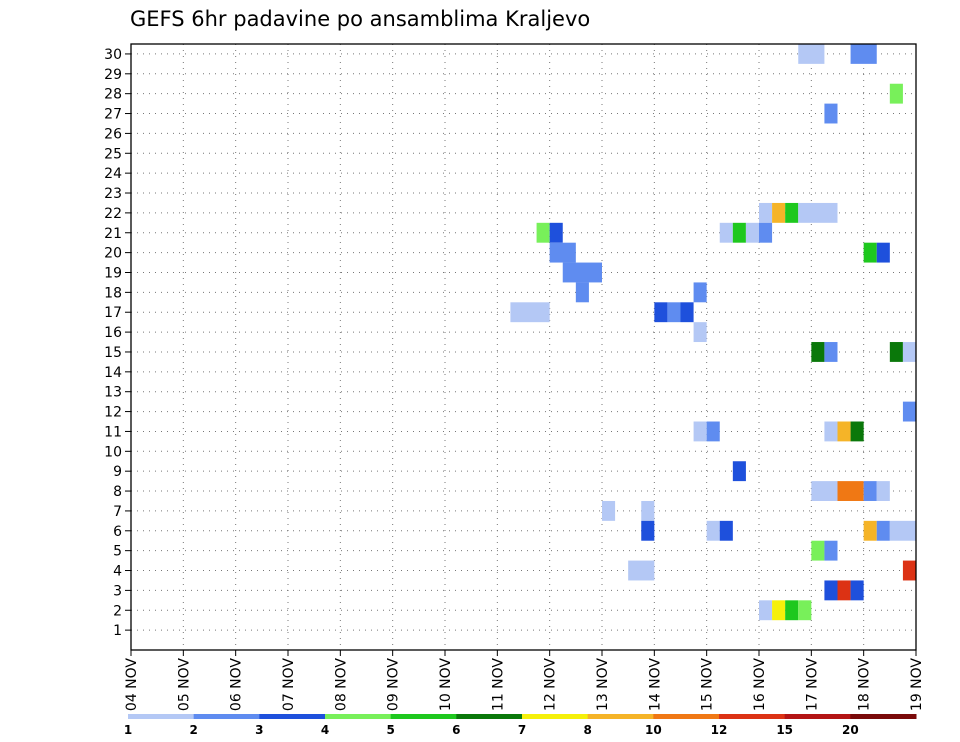 The width and height of the screenshot is (960, 742). I want to click on x-tick-label: 12 NOV, so click(551, 685).